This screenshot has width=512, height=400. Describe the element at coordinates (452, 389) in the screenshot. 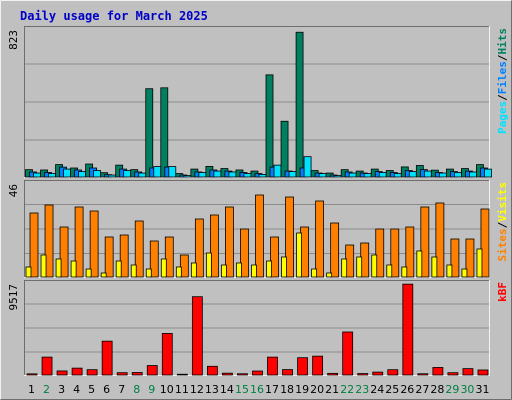

I see `day-label: 29` at that location.